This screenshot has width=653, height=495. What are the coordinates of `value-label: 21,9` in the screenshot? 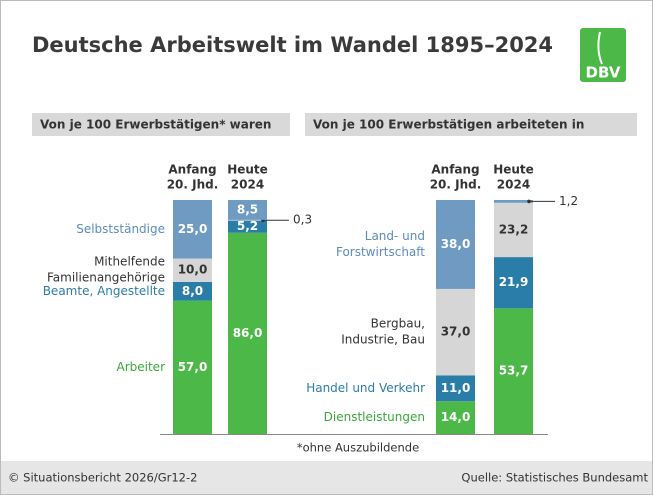 It's located at (514, 282).